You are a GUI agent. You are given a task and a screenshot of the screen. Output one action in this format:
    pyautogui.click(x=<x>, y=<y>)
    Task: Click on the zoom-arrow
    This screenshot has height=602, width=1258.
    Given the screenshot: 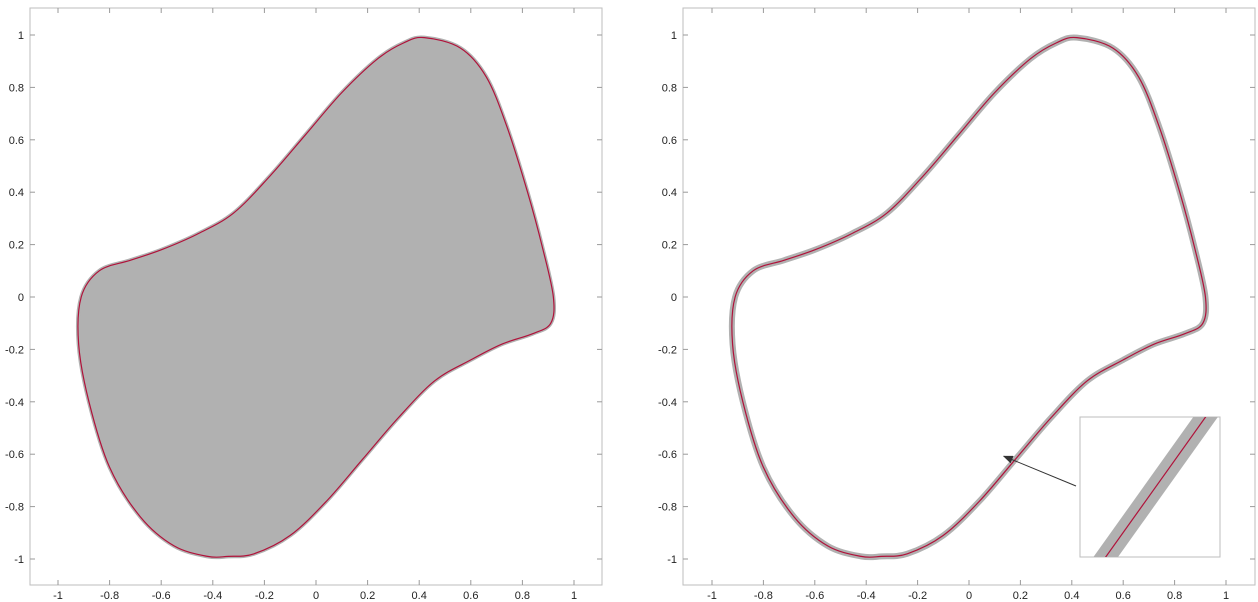 What is the action you would take?
    pyautogui.click(x=1039, y=471)
    